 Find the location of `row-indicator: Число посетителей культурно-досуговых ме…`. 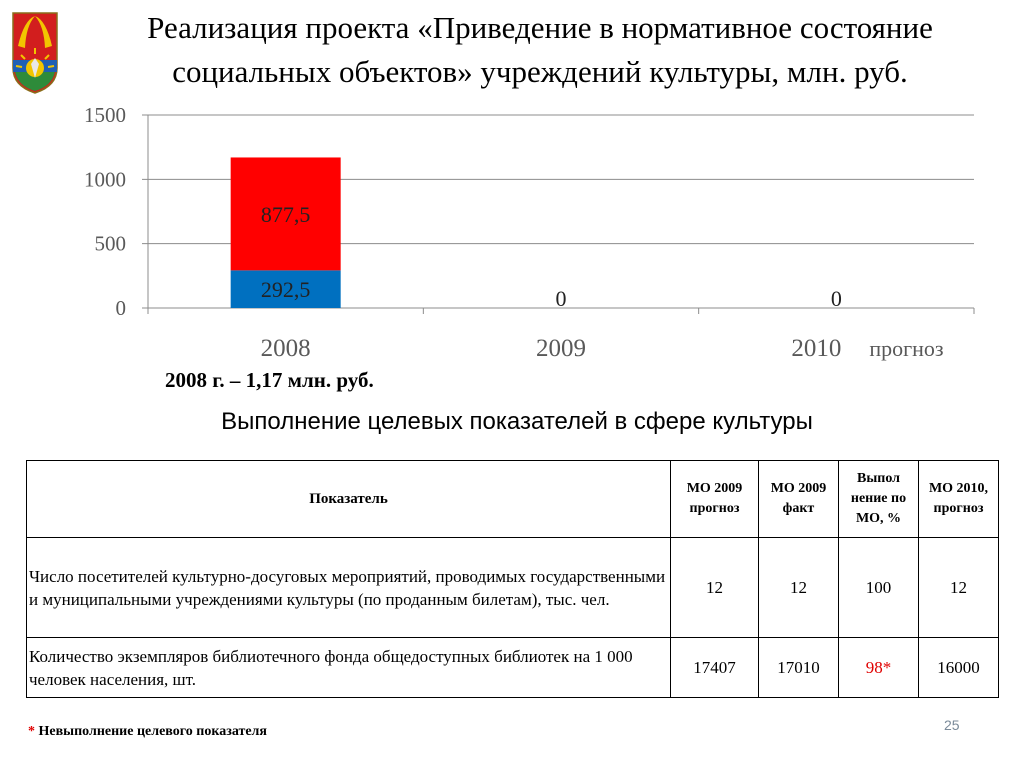

row-indicator: Число посетителей культурно-досуговых ме… is located at coordinates (348, 587).